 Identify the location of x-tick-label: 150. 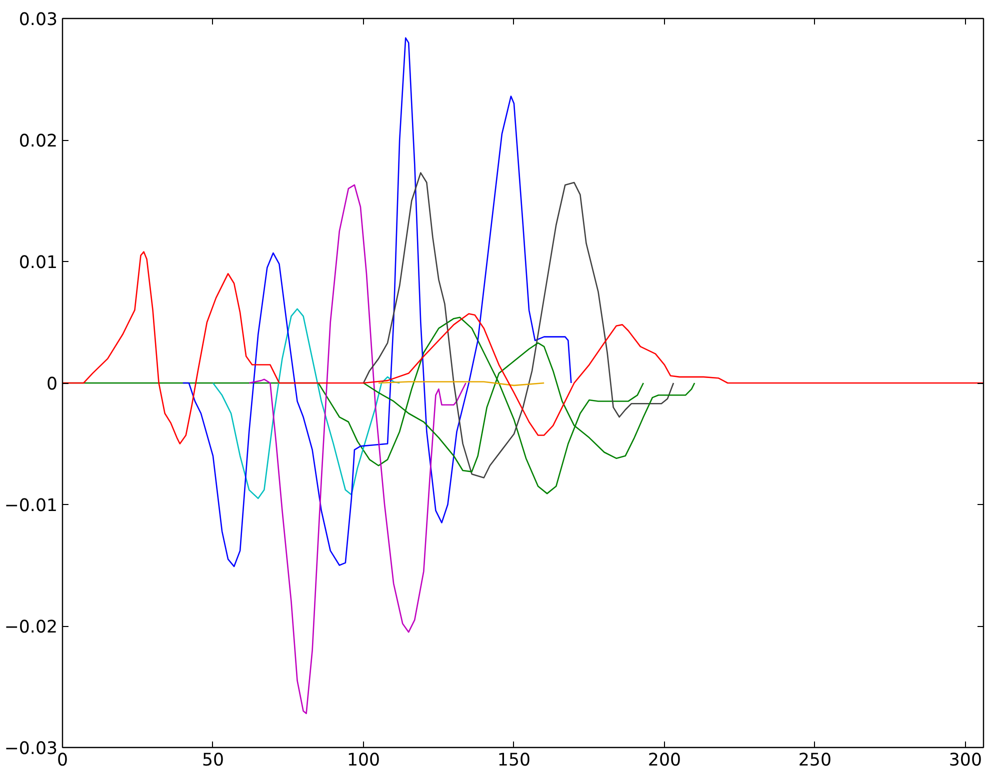
(514, 760).